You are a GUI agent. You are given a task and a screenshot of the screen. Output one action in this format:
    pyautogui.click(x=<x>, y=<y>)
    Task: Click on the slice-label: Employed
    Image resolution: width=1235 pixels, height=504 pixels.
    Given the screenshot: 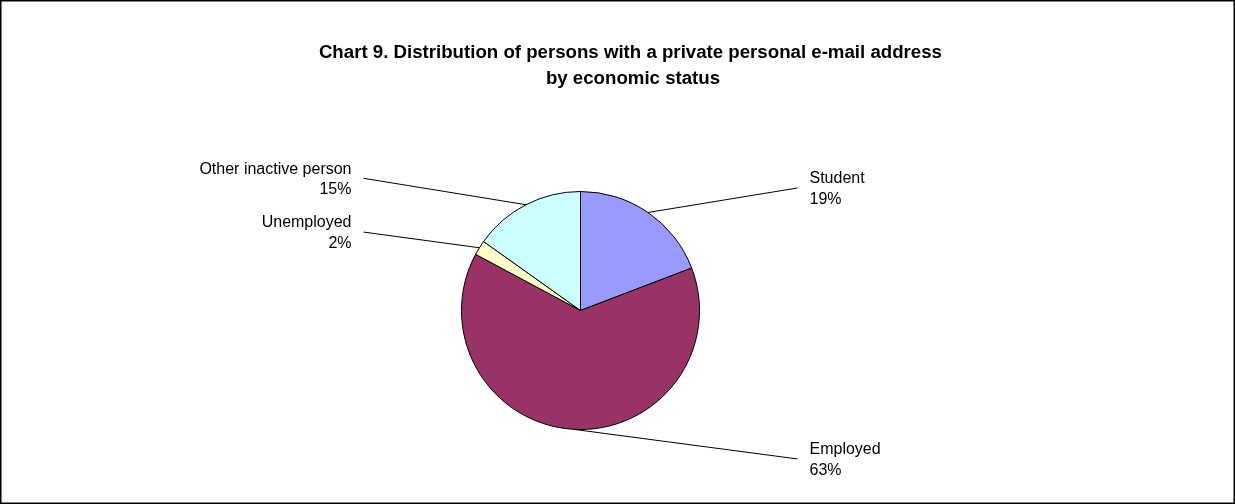 What is the action you would take?
    pyautogui.click(x=845, y=449)
    